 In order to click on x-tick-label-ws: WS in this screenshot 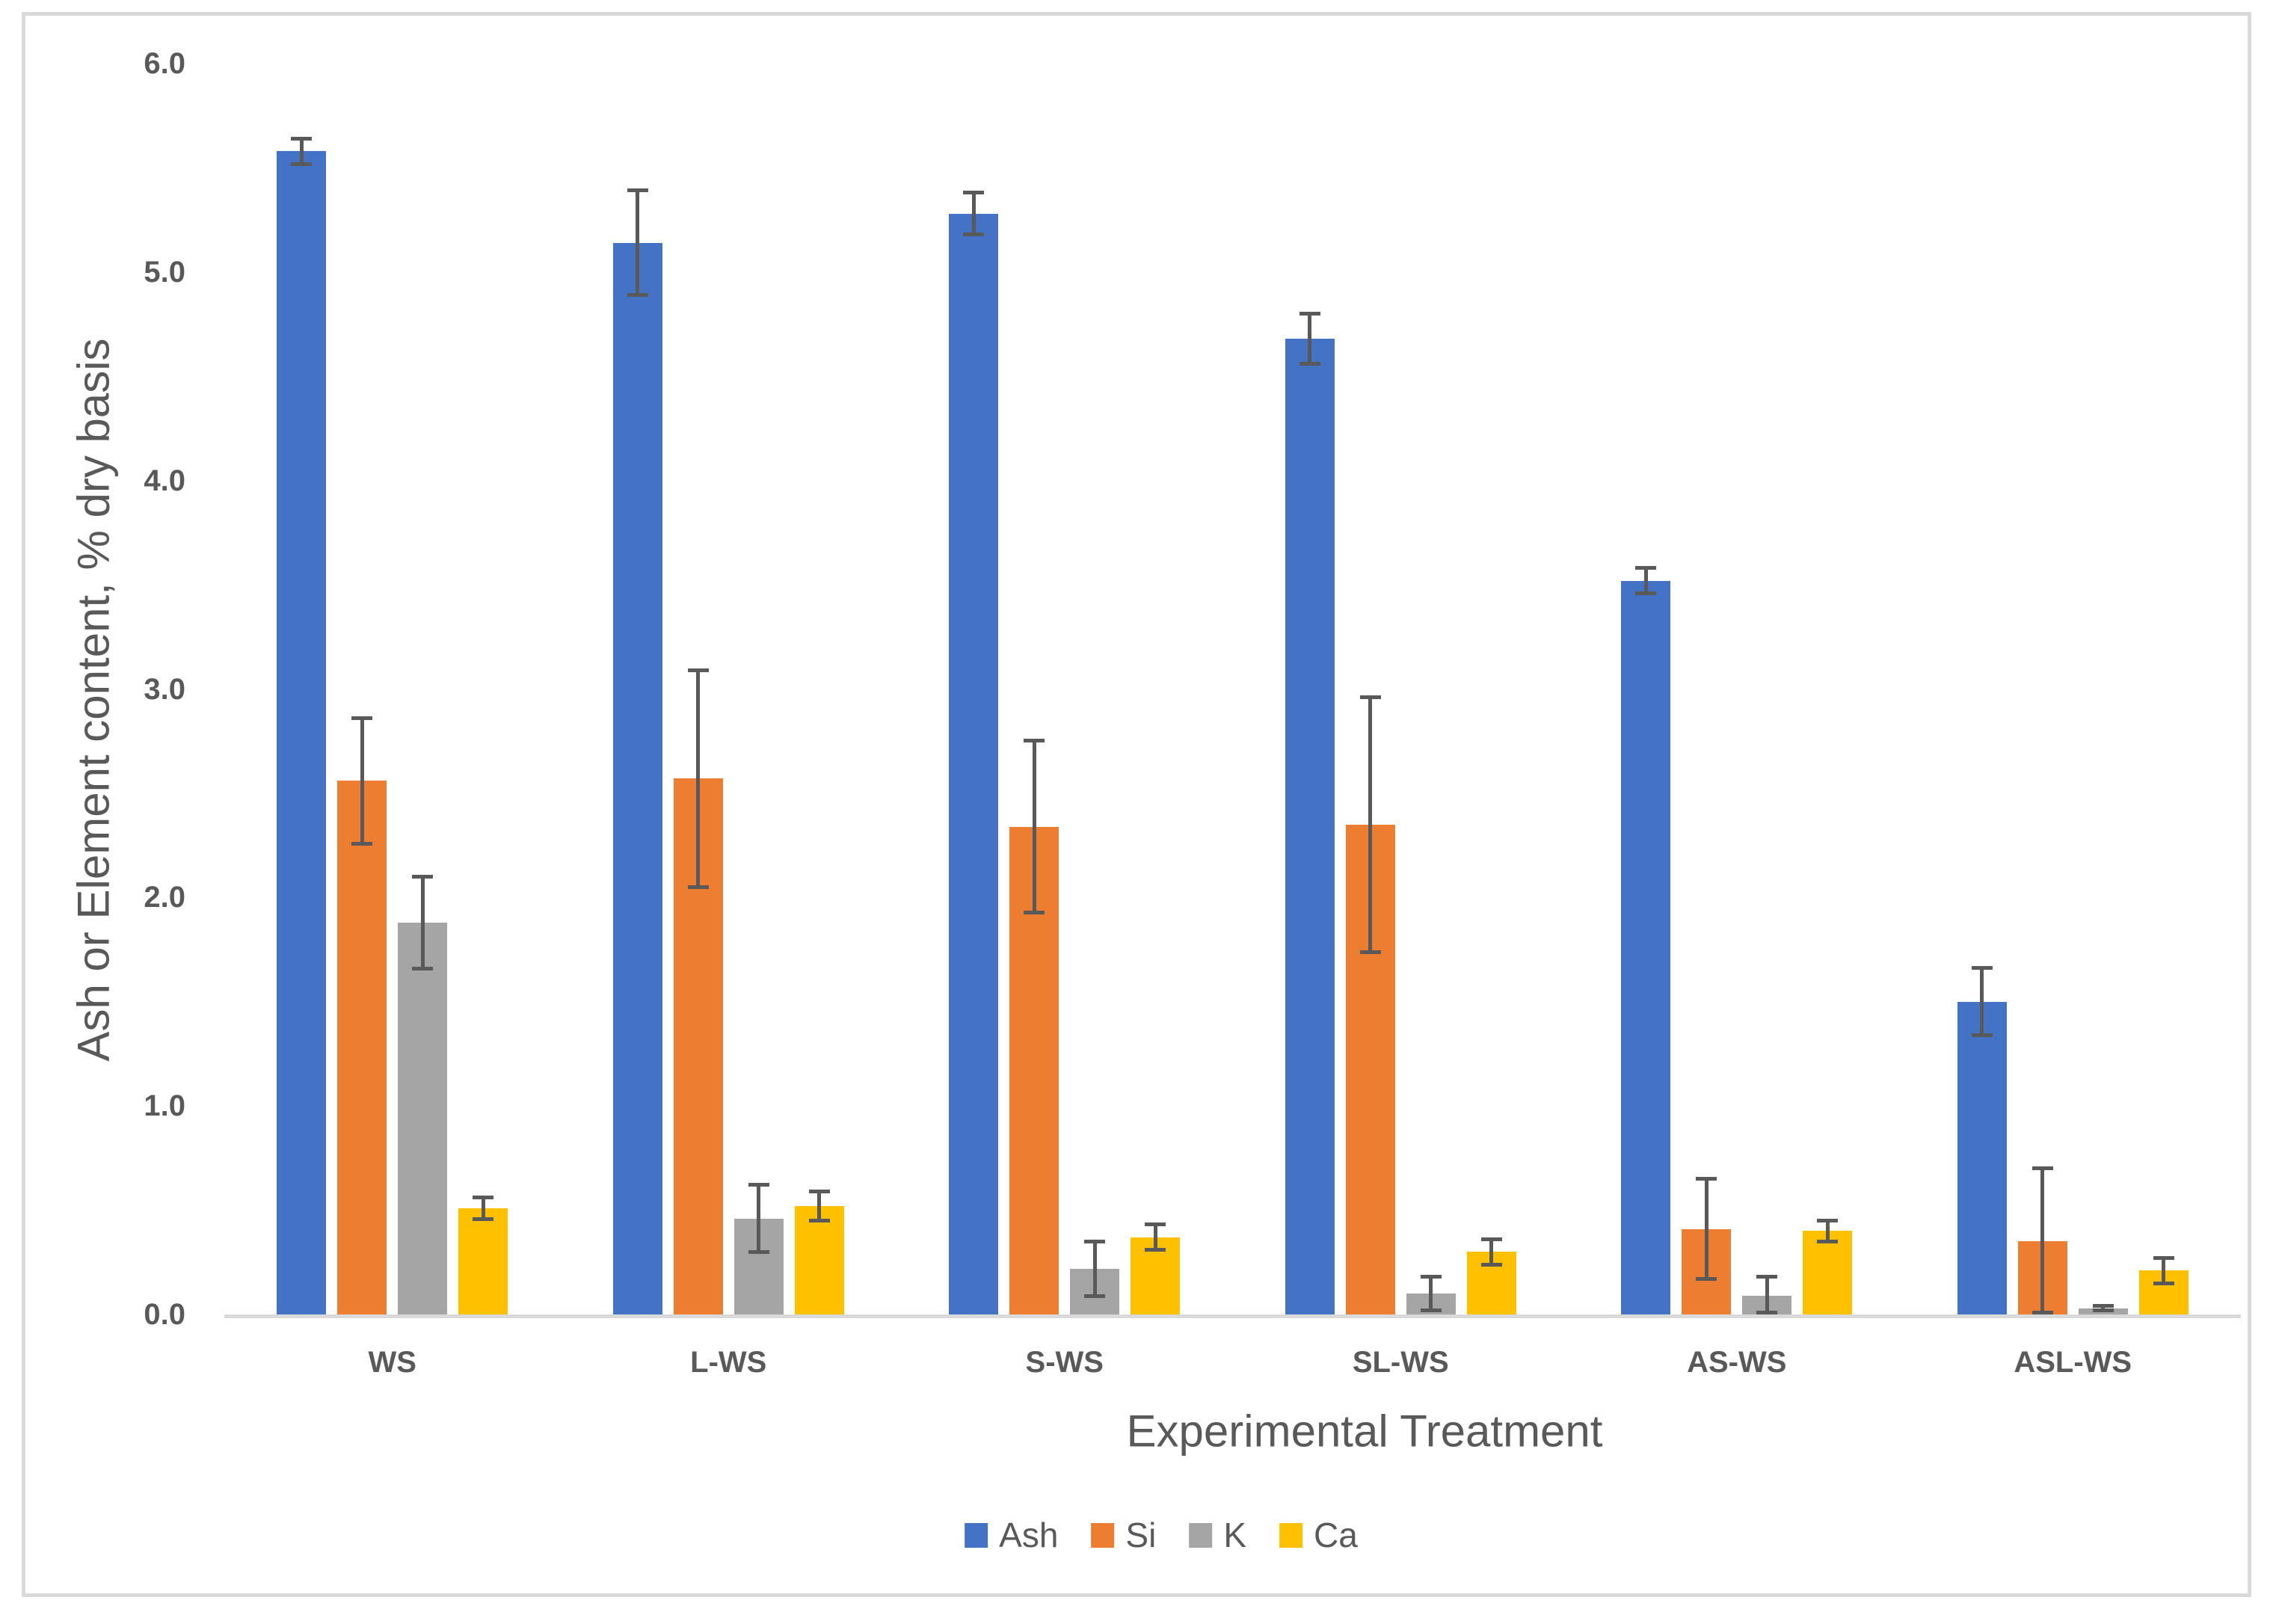, I will do `click(392, 1362)`.